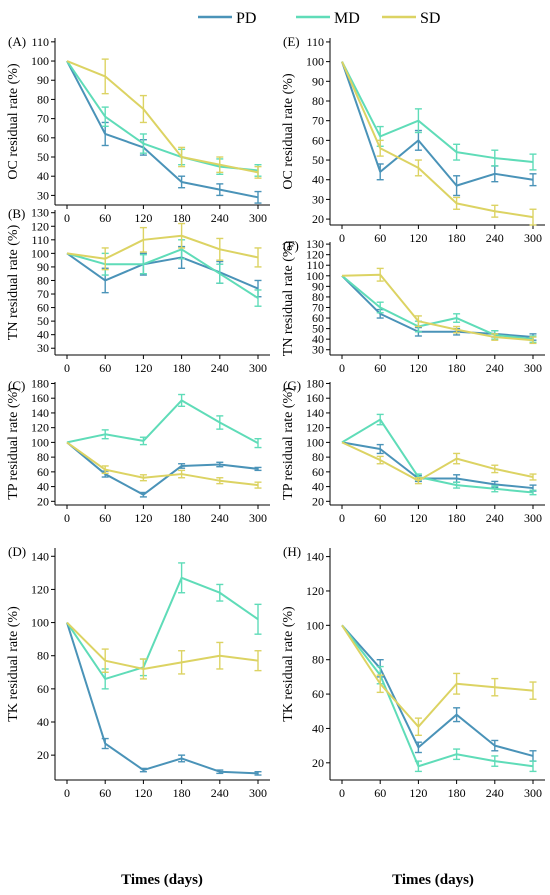  Describe the element at coordinates (430, 18) in the screenshot. I see `legend-label-sd: SD` at that location.